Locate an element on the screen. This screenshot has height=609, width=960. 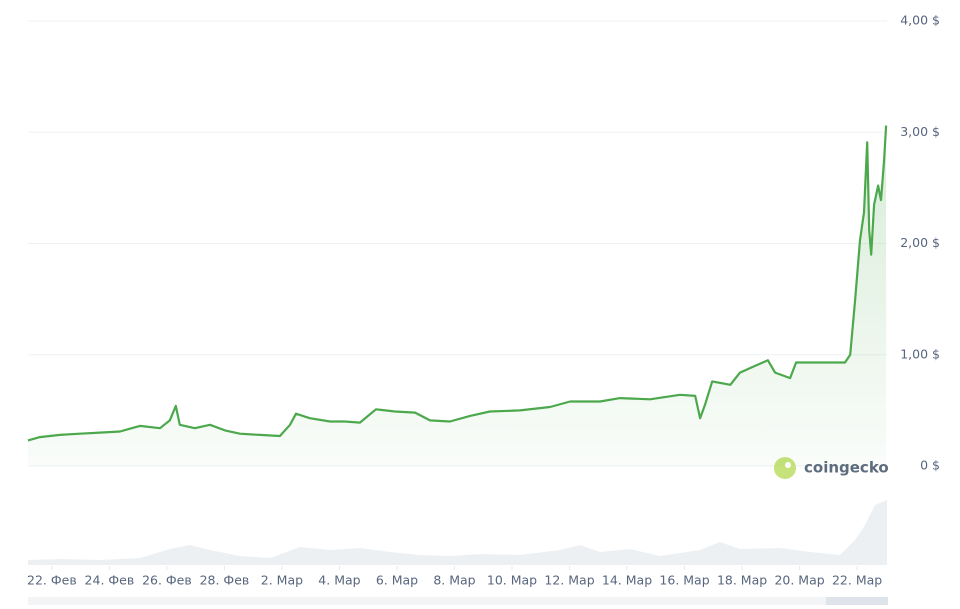
x-tick-label: 22. Мар is located at coordinates (857, 580).